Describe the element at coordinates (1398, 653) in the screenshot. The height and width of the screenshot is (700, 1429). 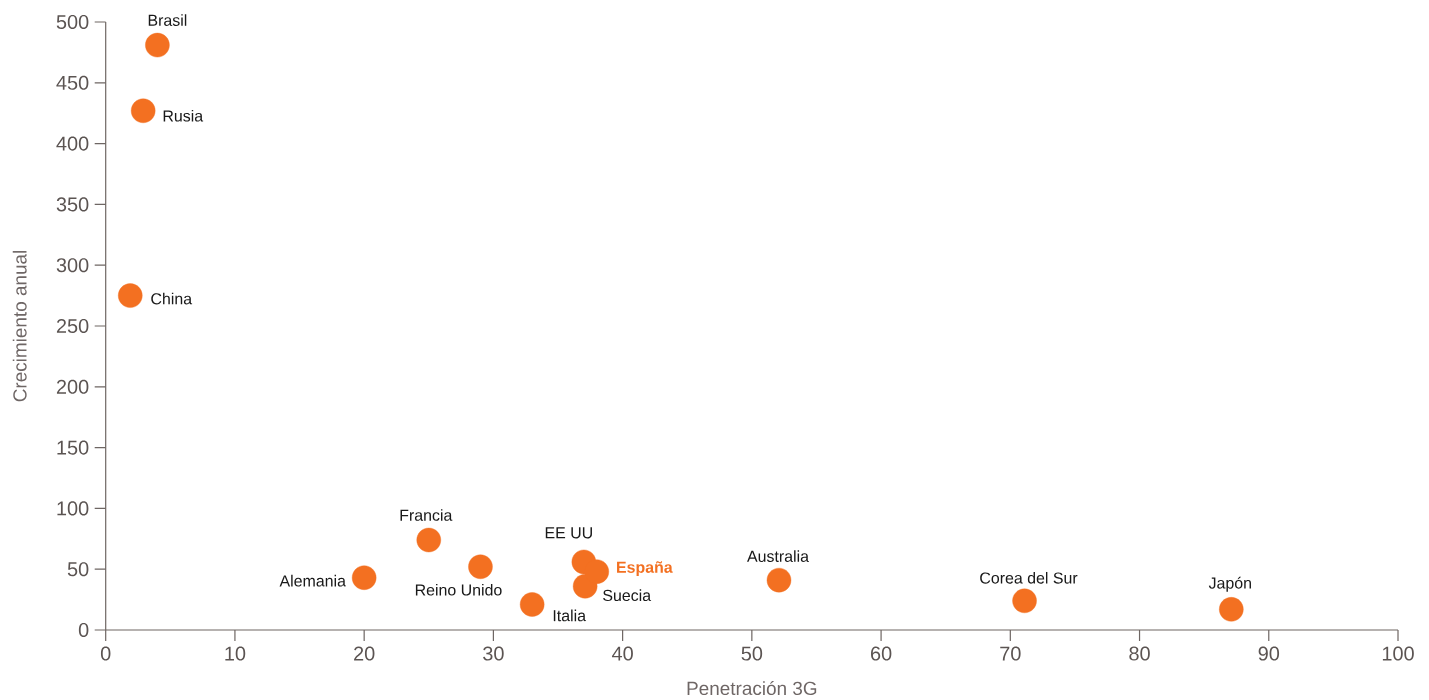
I see `x-tick-label: 100` at that location.